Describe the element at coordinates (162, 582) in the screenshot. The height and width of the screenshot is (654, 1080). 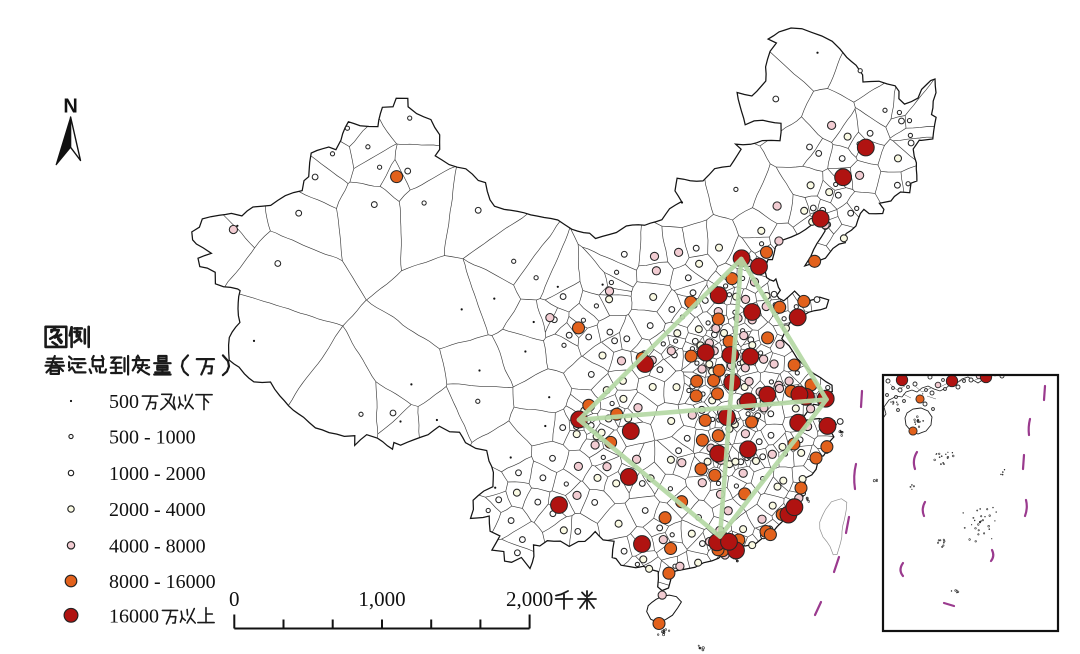
I see `svg-text: 8000 - 16000` at that location.